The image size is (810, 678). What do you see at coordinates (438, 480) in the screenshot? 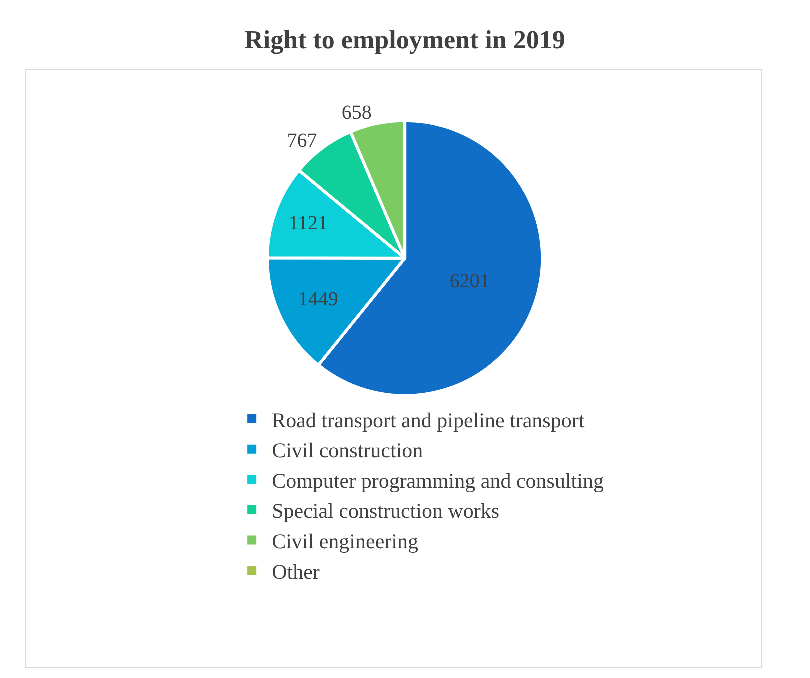
I see `legend-label: Computer programming and consulting` at bounding box center [438, 480].